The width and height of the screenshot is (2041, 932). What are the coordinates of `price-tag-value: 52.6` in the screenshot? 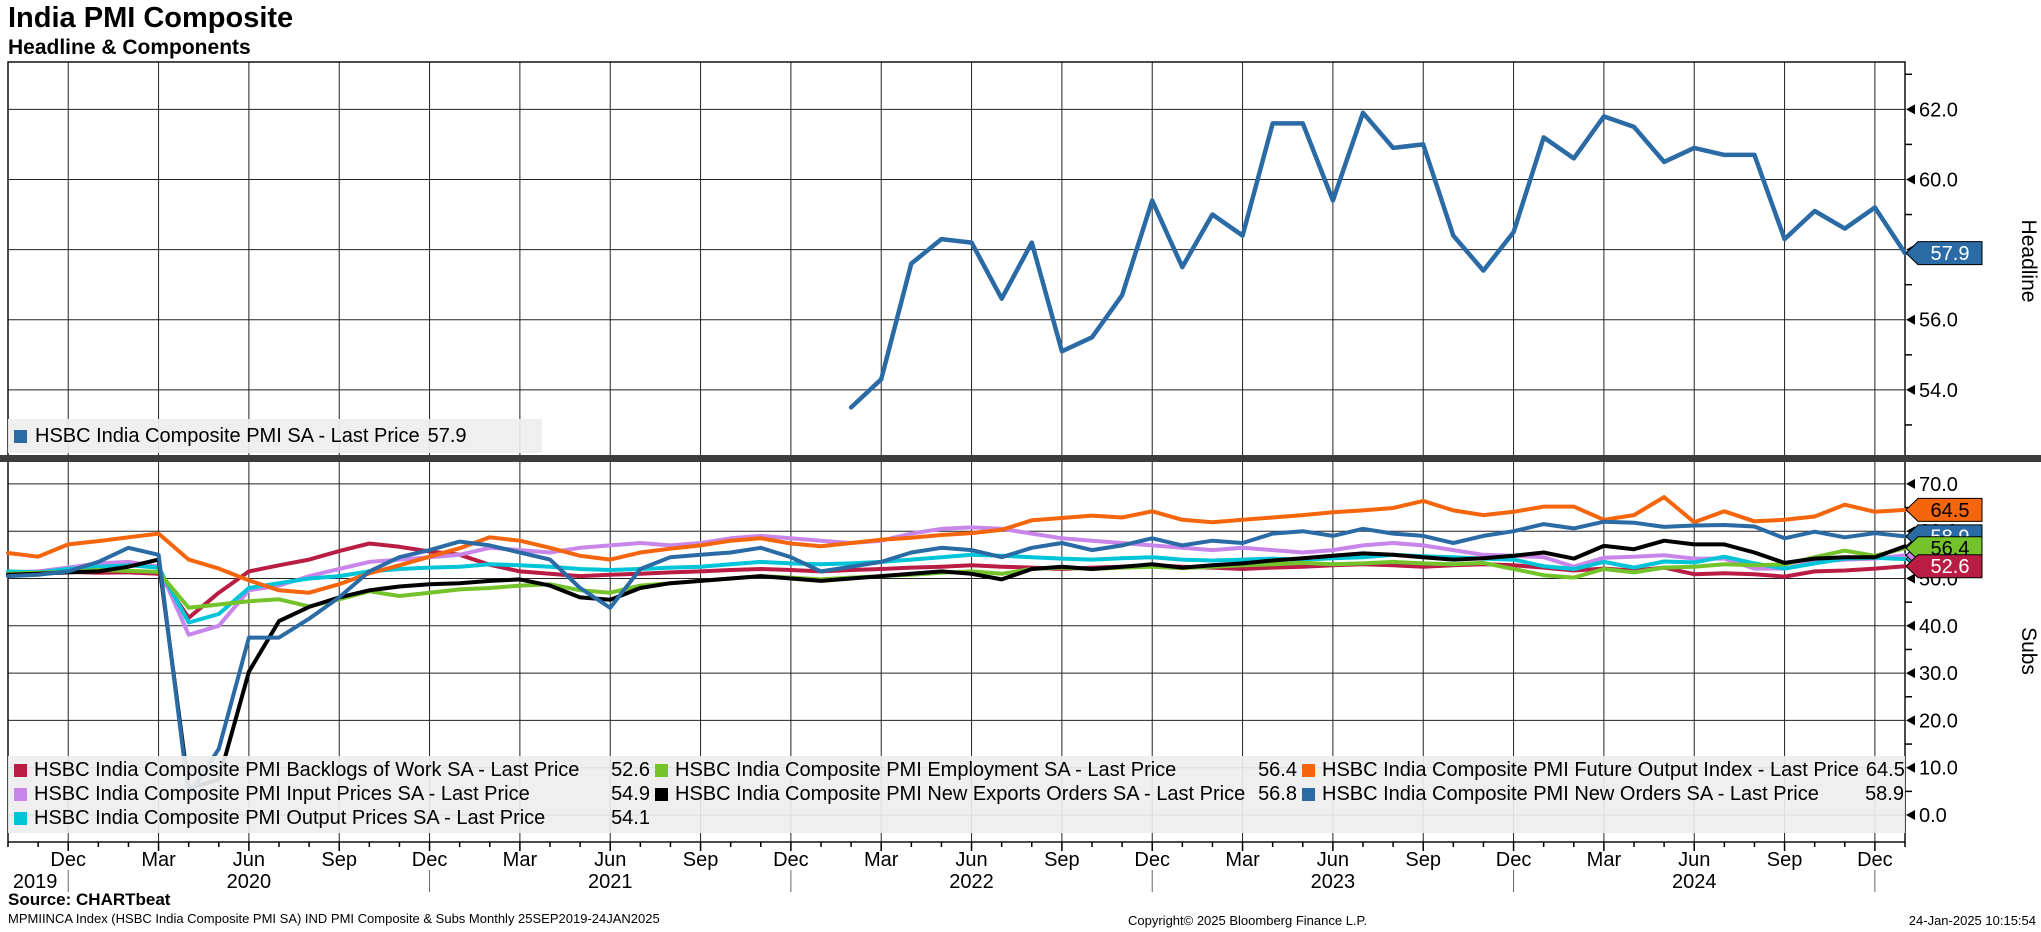 It's located at (1950, 567).